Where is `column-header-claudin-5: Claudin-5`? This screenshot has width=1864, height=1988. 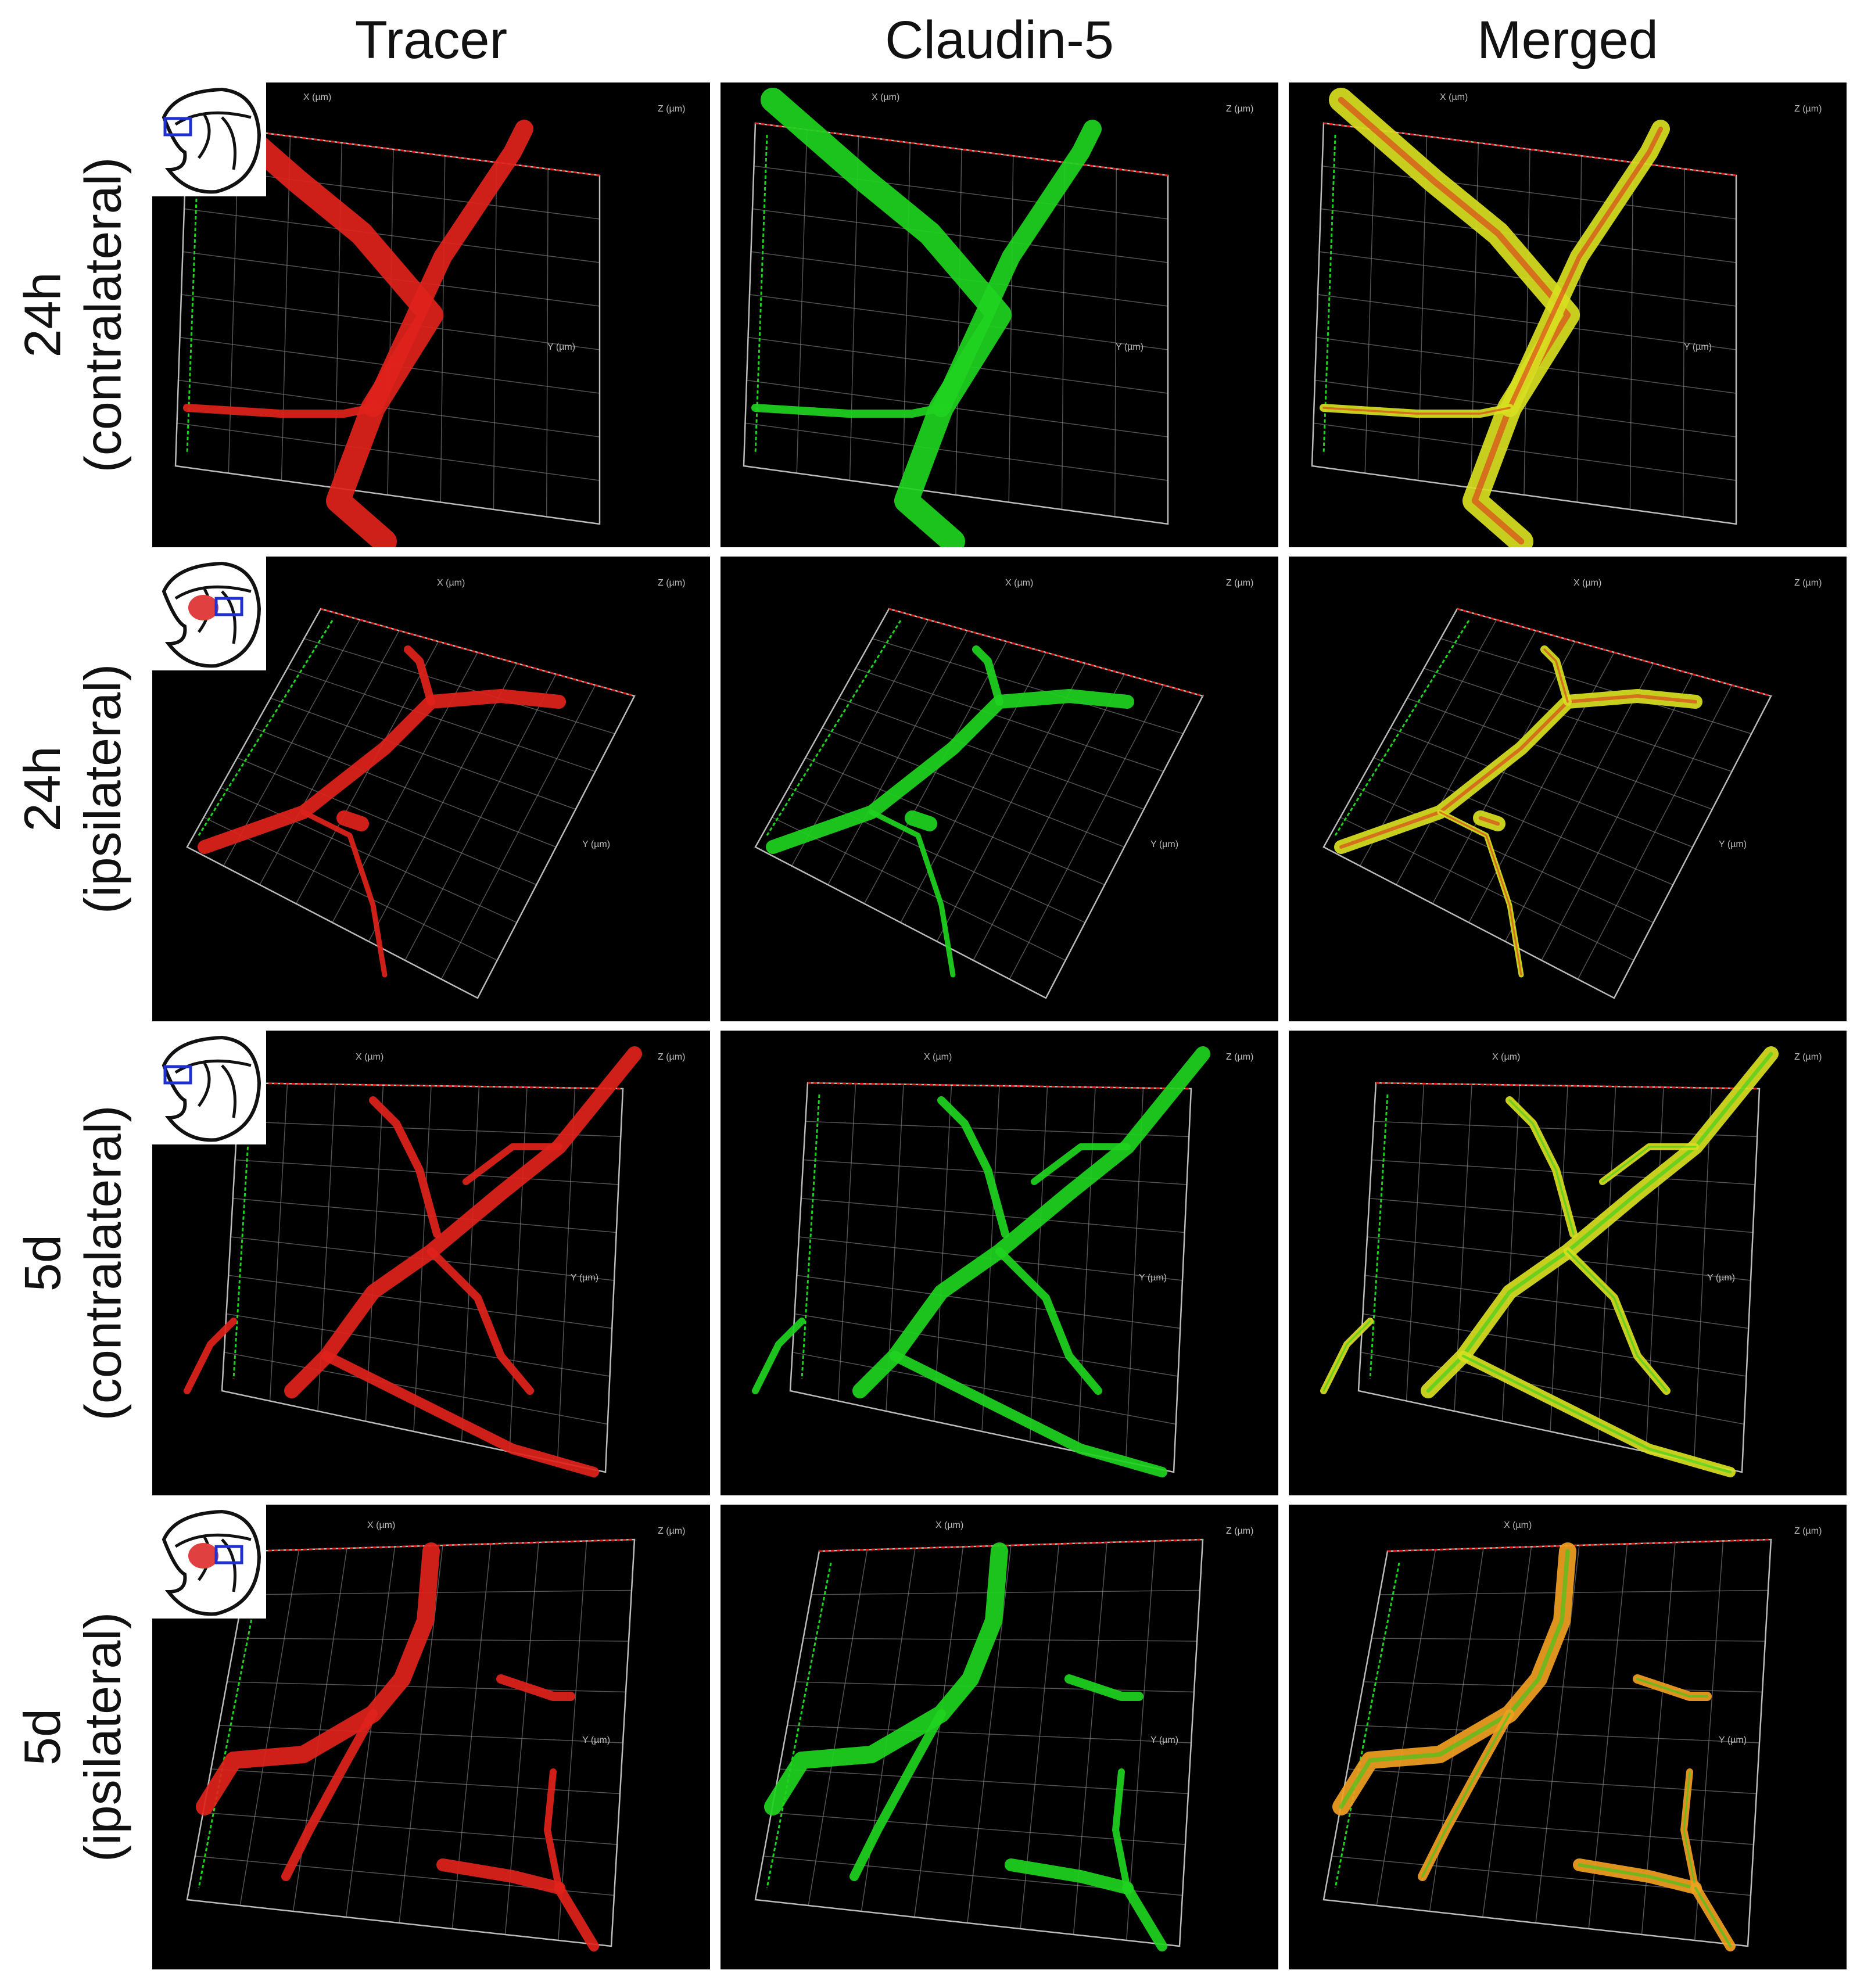
column-header-claudin-5: Claudin-5 is located at coordinates (999, 40).